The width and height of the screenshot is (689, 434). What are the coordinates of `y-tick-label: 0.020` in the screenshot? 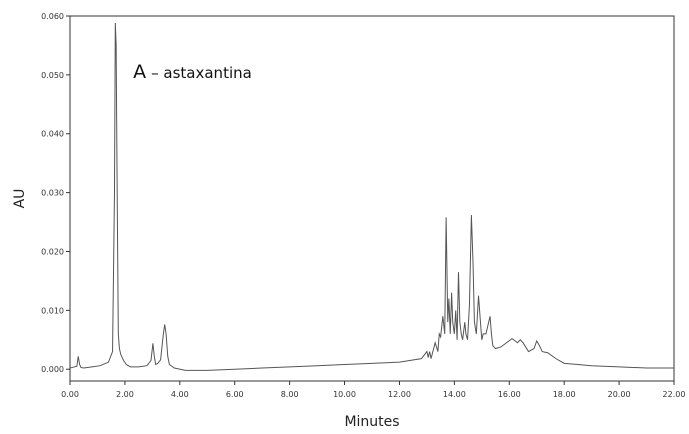 It's located at (52, 251).